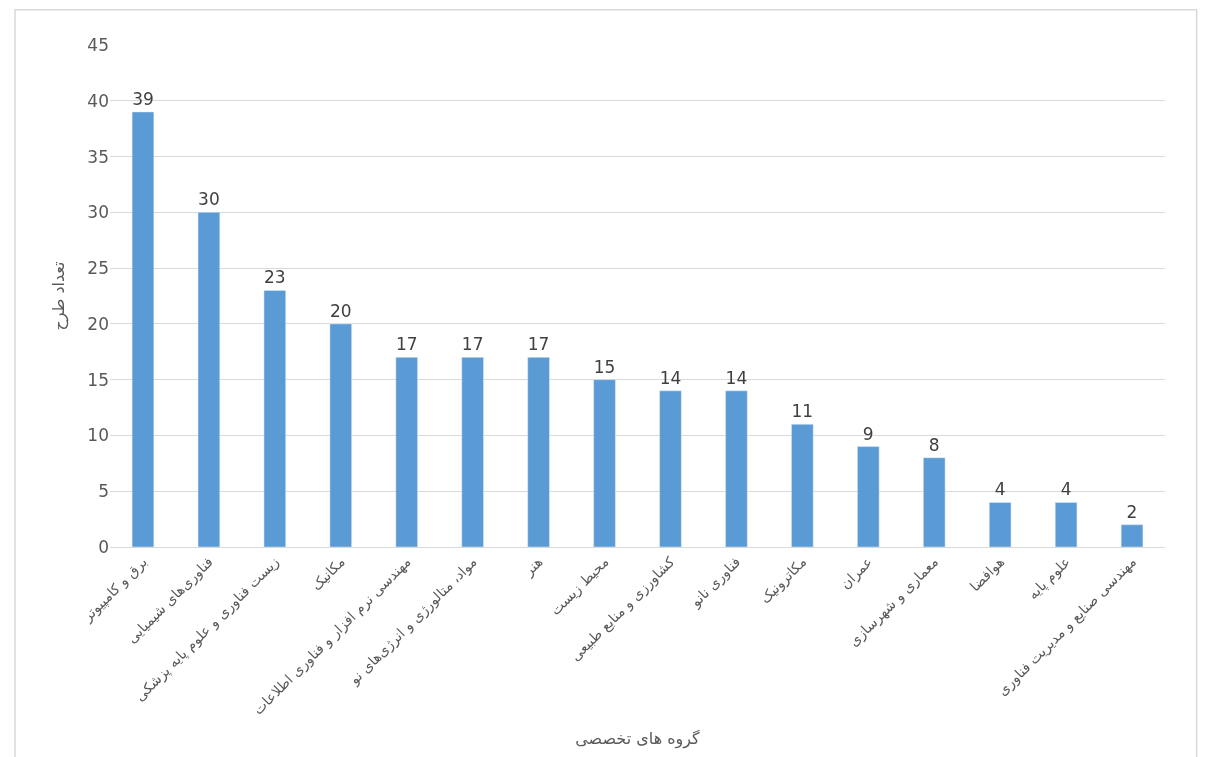  What do you see at coordinates (143, 98) in the screenshot?
I see `data-label: 39` at bounding box center [143, 98].